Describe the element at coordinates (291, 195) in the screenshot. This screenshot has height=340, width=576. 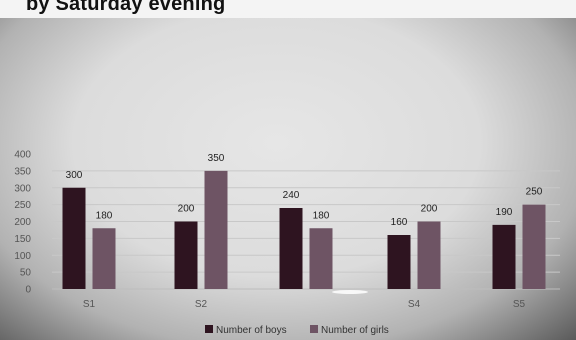
I see `data-label: 240` at that location.